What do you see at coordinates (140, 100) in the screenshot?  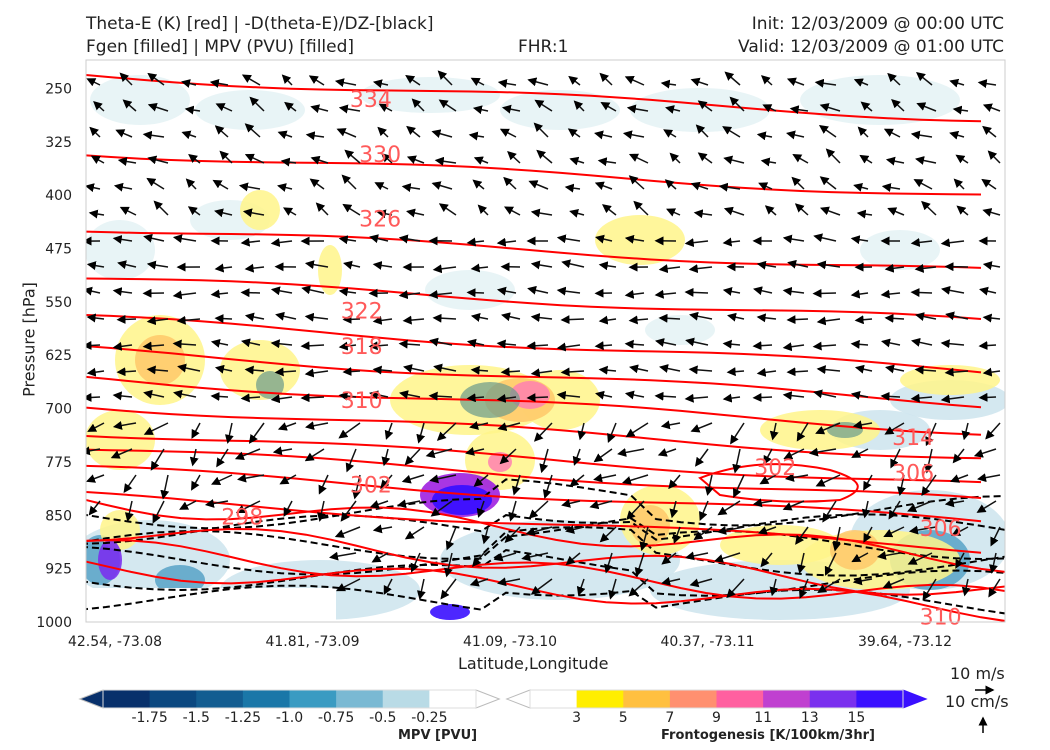 I see `mpv-fill-region` at bounding box center [140, 100].